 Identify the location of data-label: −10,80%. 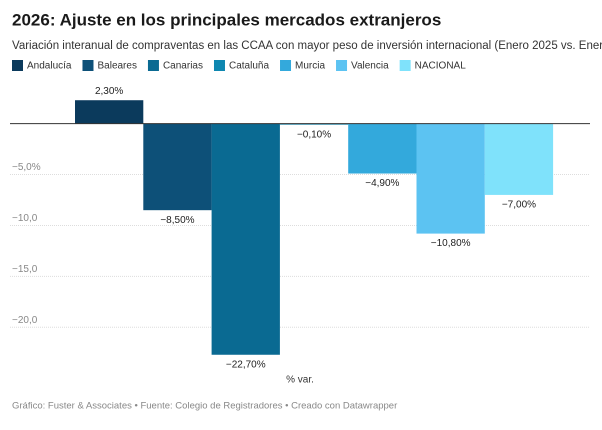
(451, 243).